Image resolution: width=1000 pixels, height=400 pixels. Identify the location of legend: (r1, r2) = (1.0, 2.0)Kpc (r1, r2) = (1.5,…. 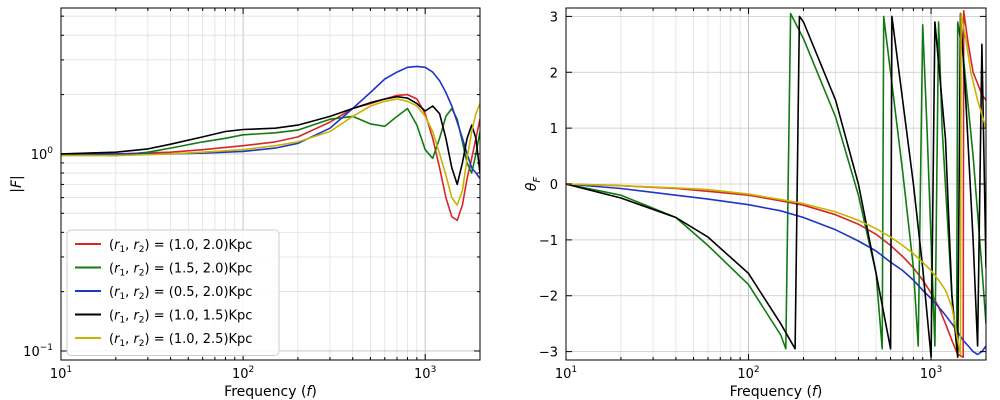
(173, 292).